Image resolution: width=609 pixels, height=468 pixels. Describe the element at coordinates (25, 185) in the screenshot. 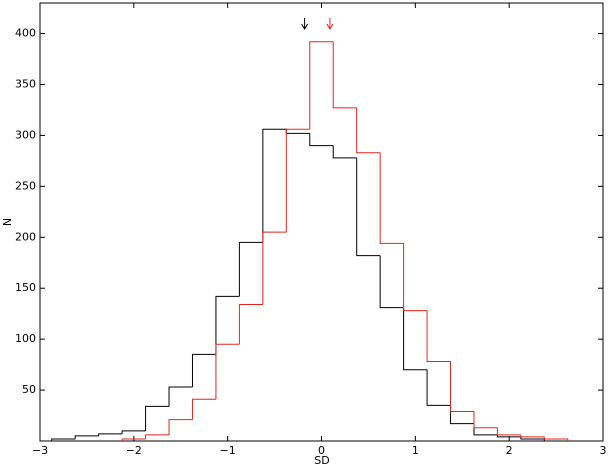

I see `y-tick-label: 250` at that location.